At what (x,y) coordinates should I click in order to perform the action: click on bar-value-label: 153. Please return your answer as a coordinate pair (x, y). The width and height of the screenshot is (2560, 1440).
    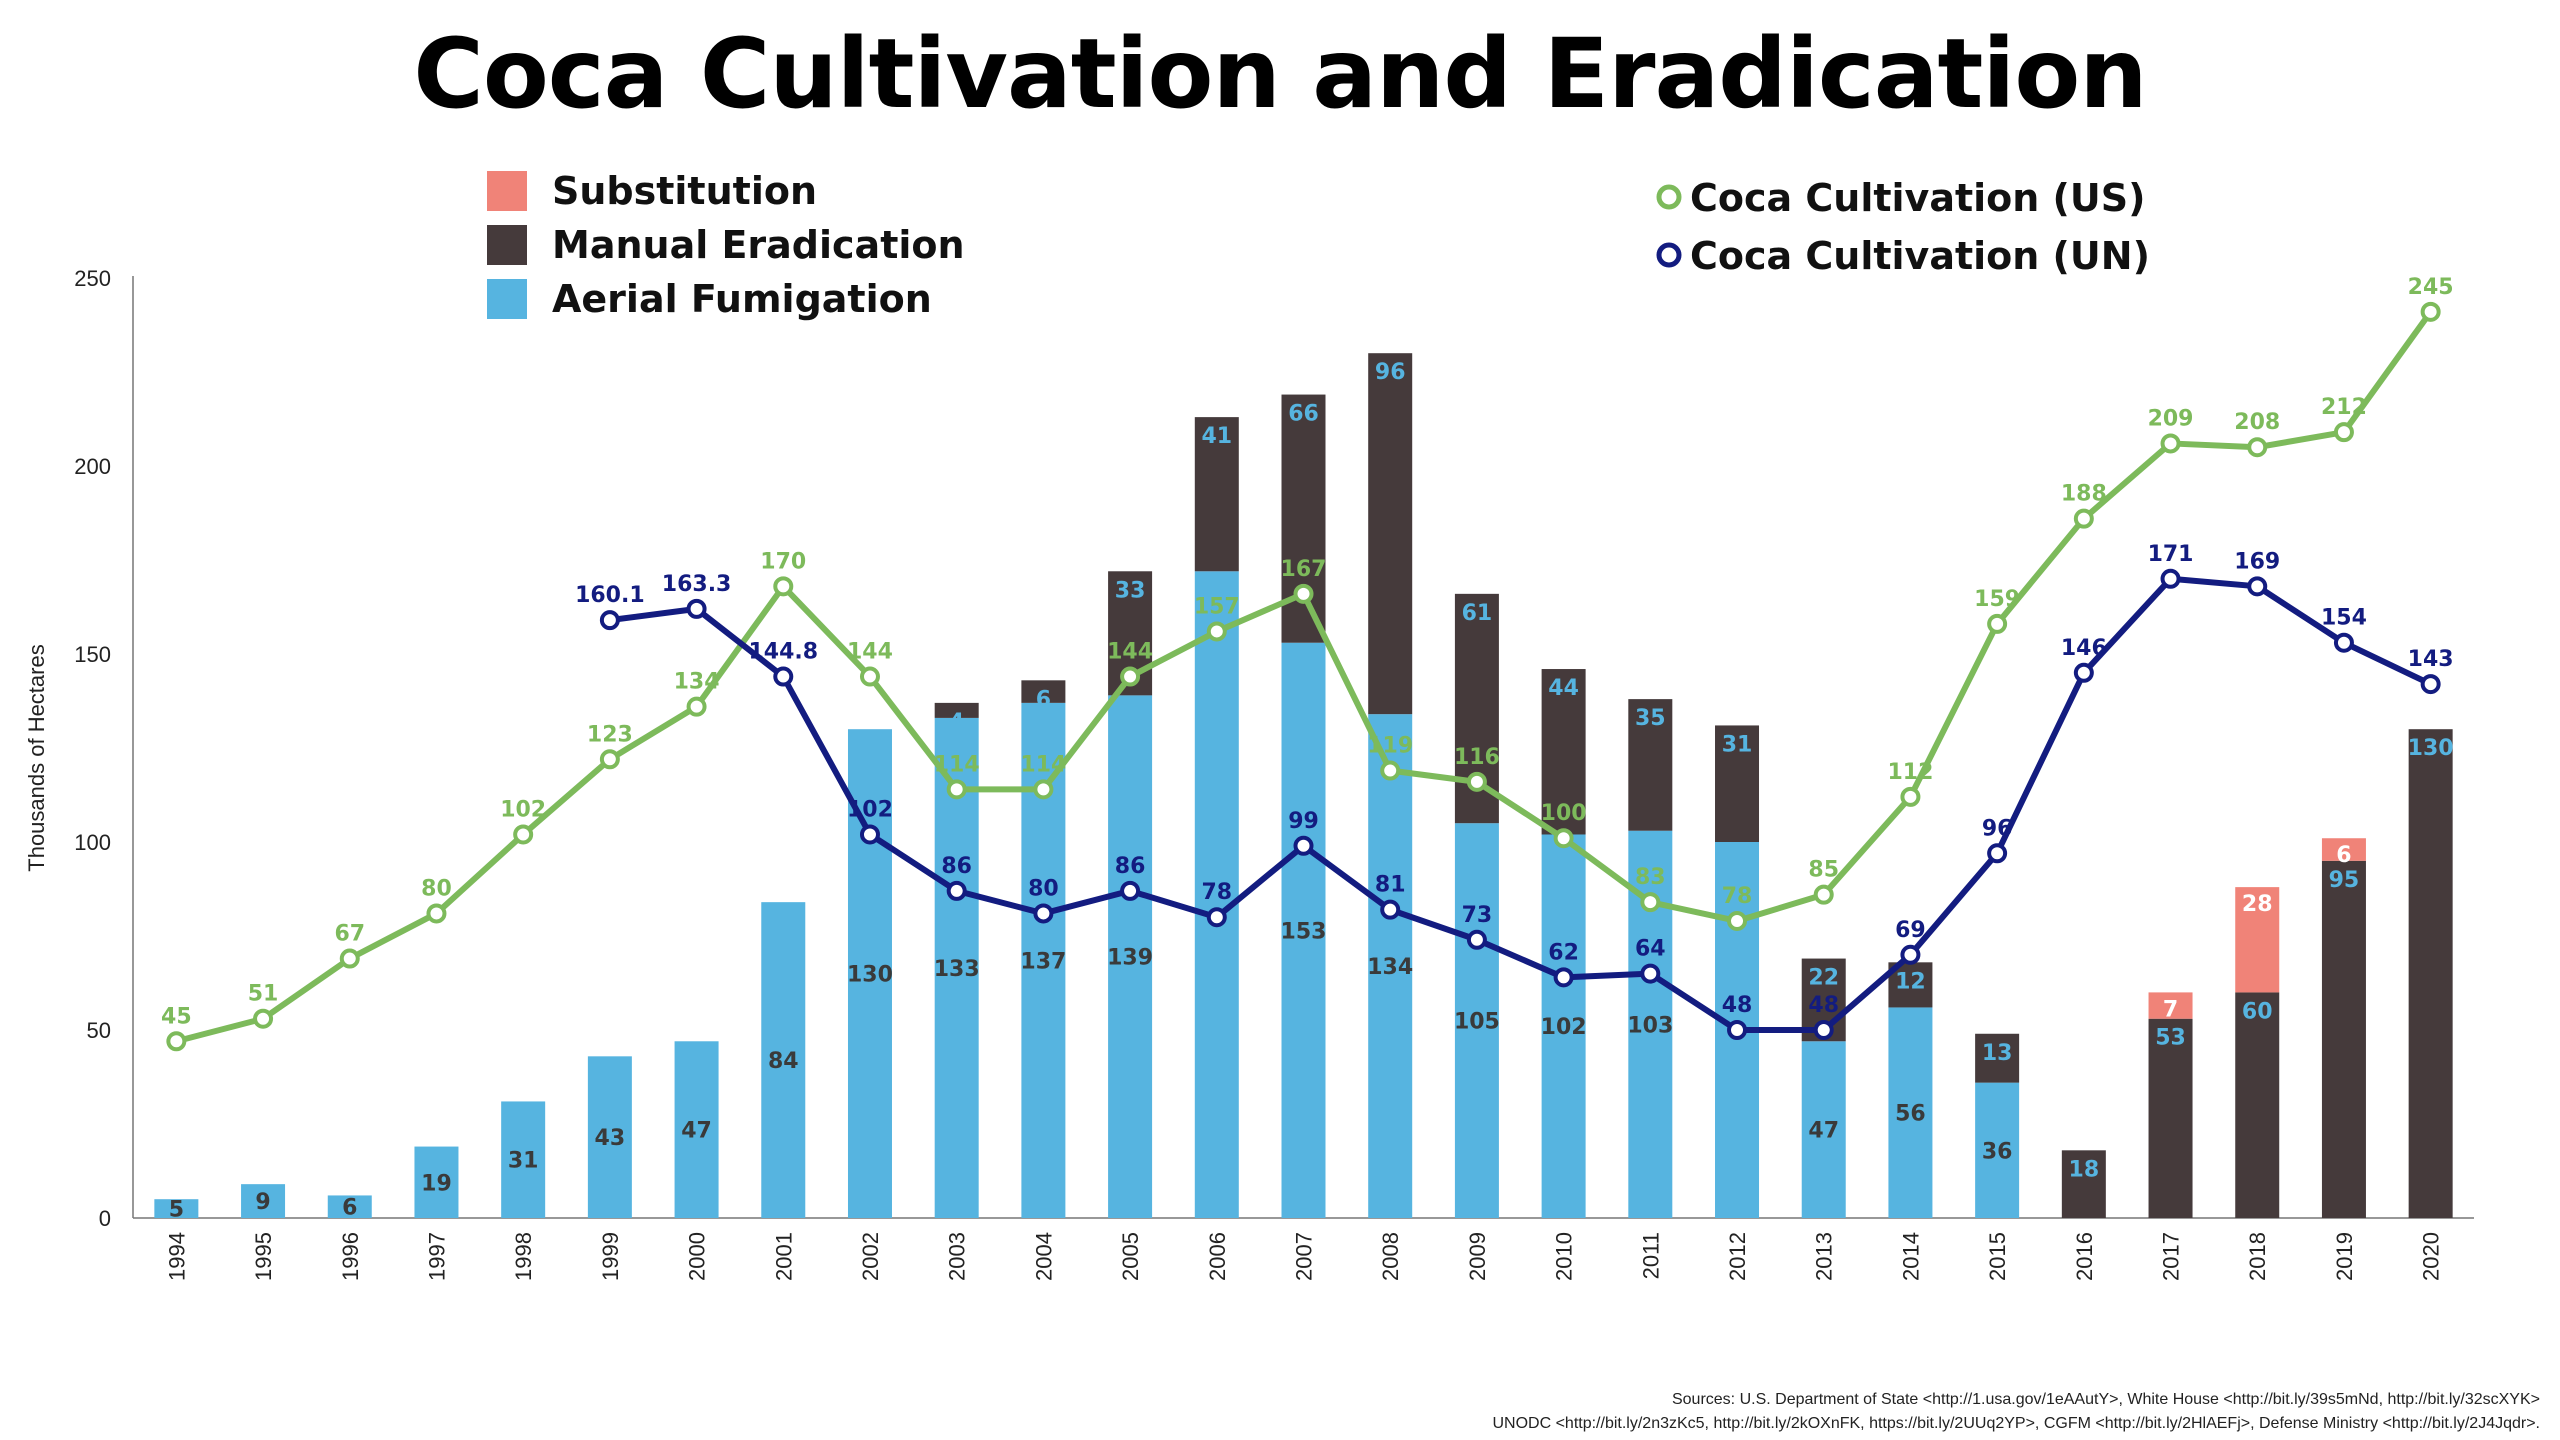
    Looking at the image, I should click on (1304, 931).